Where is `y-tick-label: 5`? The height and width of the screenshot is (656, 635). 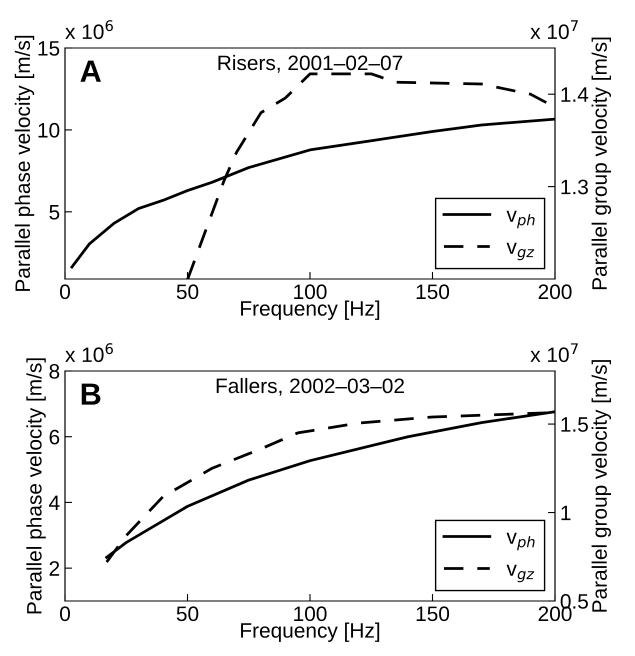
y-tick-label: 5 is located at coordinates (54, 212).